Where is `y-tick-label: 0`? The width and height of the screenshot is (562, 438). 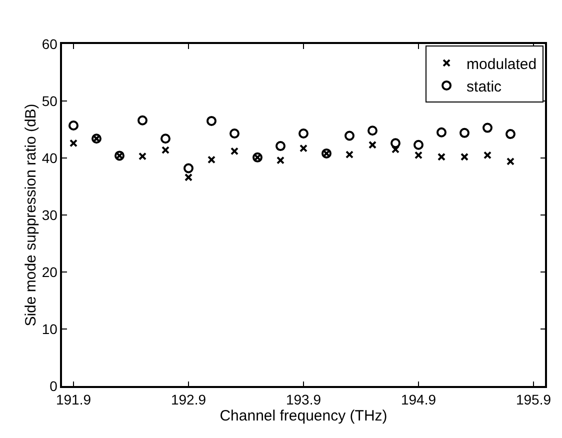
y-tick-label: 0 is located at coordinates (54, 386).